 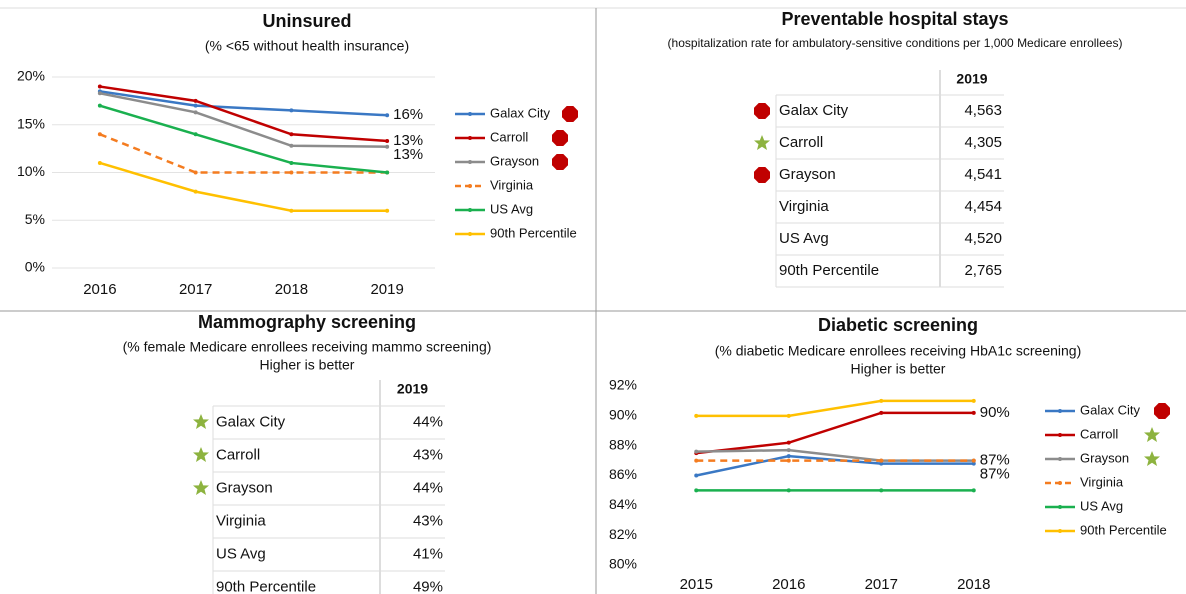 I want to click on x-tick-label: 2019, so click(x=386, y=289).